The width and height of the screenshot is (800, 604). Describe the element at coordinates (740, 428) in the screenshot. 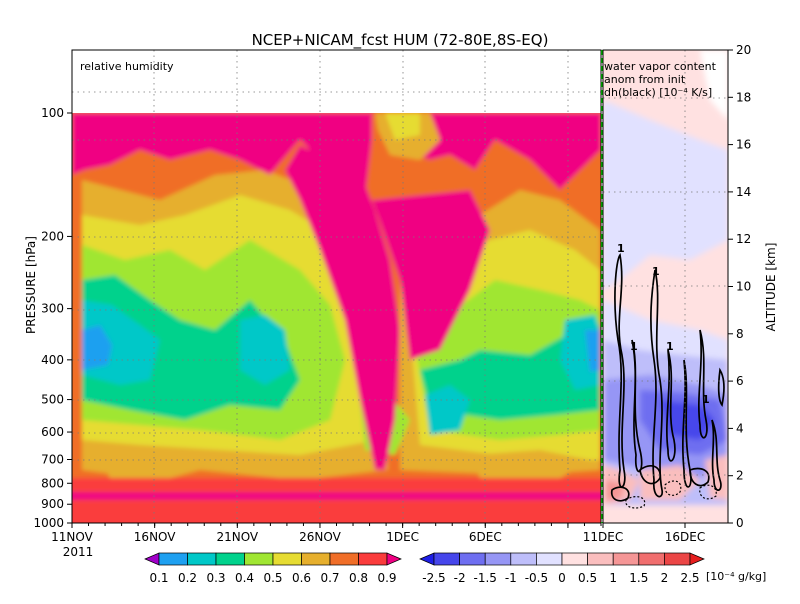

I see `altitude-tick-label: 4` at that location.